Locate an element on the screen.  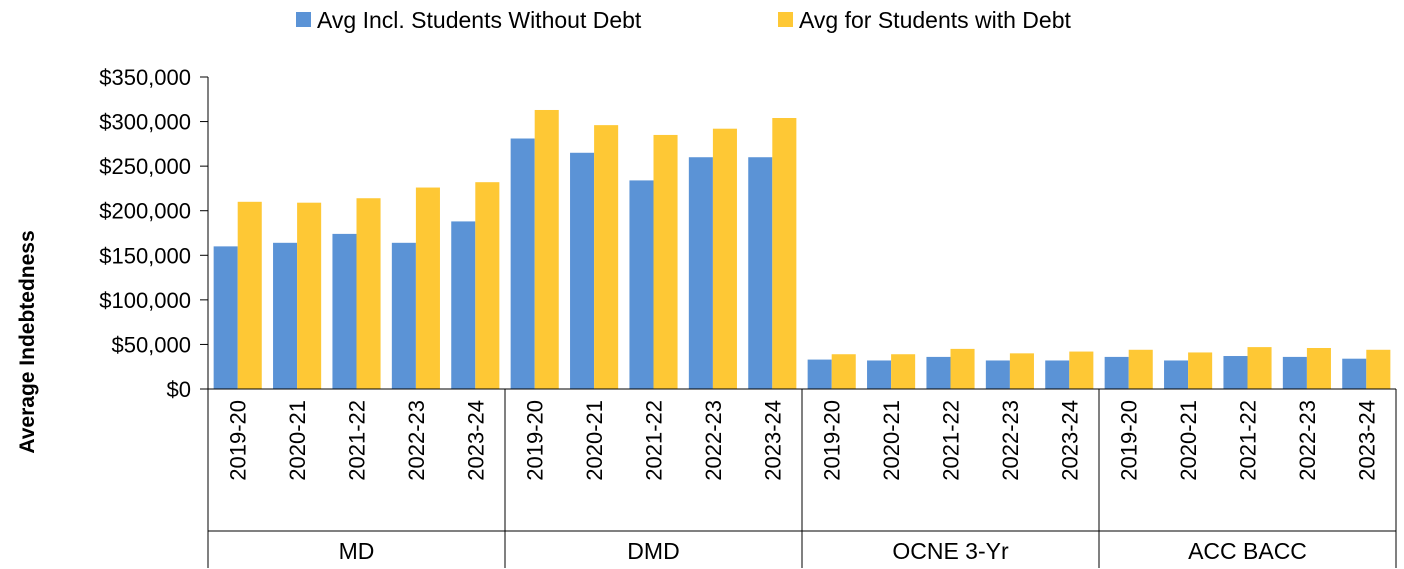
y-tick-label: $350,000 is located at coordinates (145, 77).